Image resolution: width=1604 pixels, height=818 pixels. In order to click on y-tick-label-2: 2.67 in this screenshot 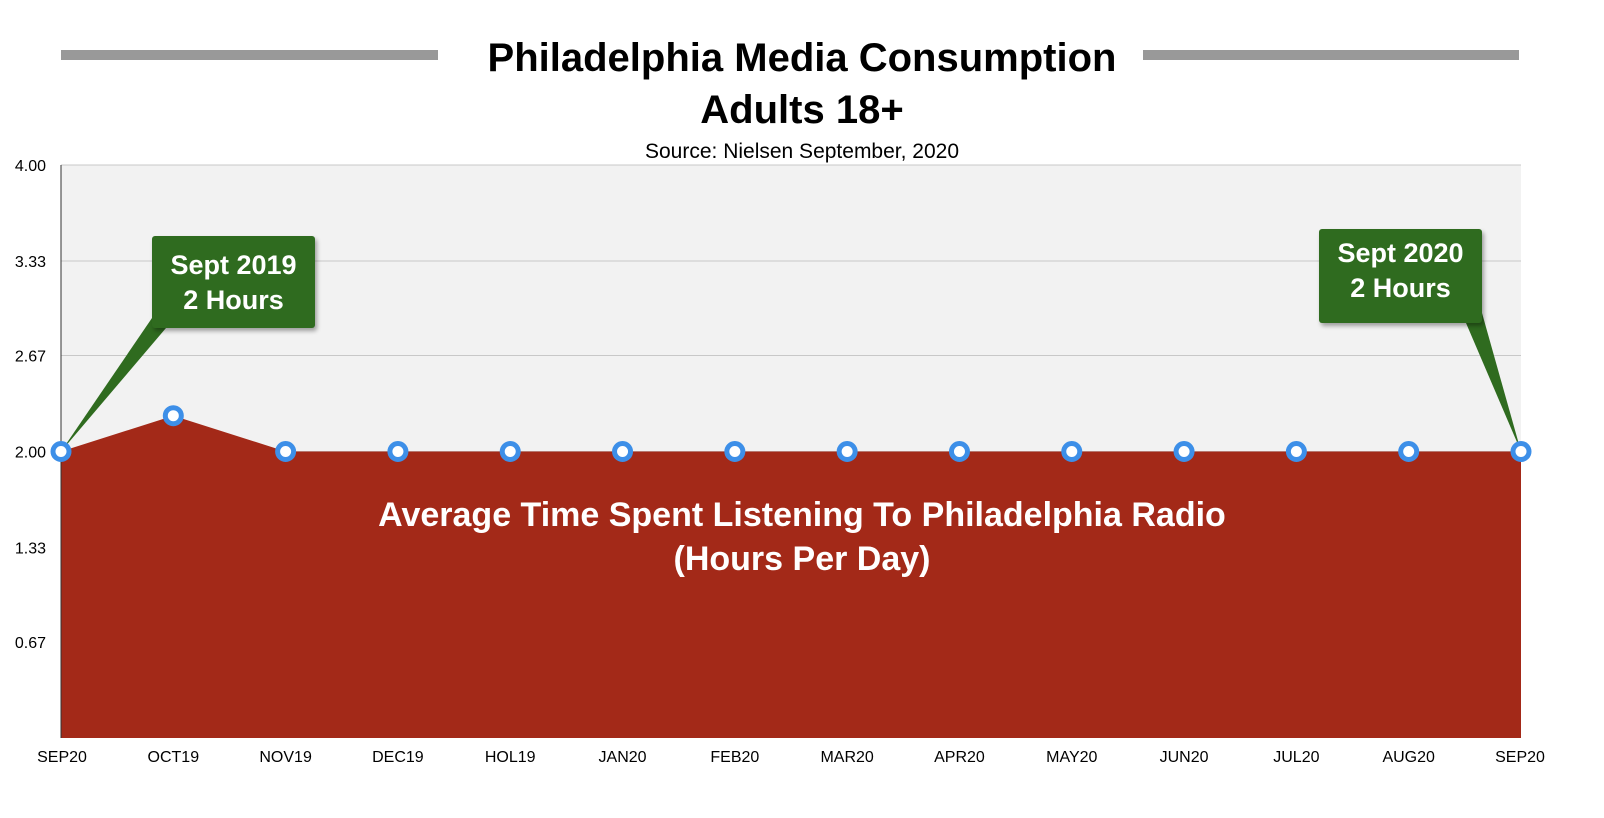, I will do `click(30, 357)`.